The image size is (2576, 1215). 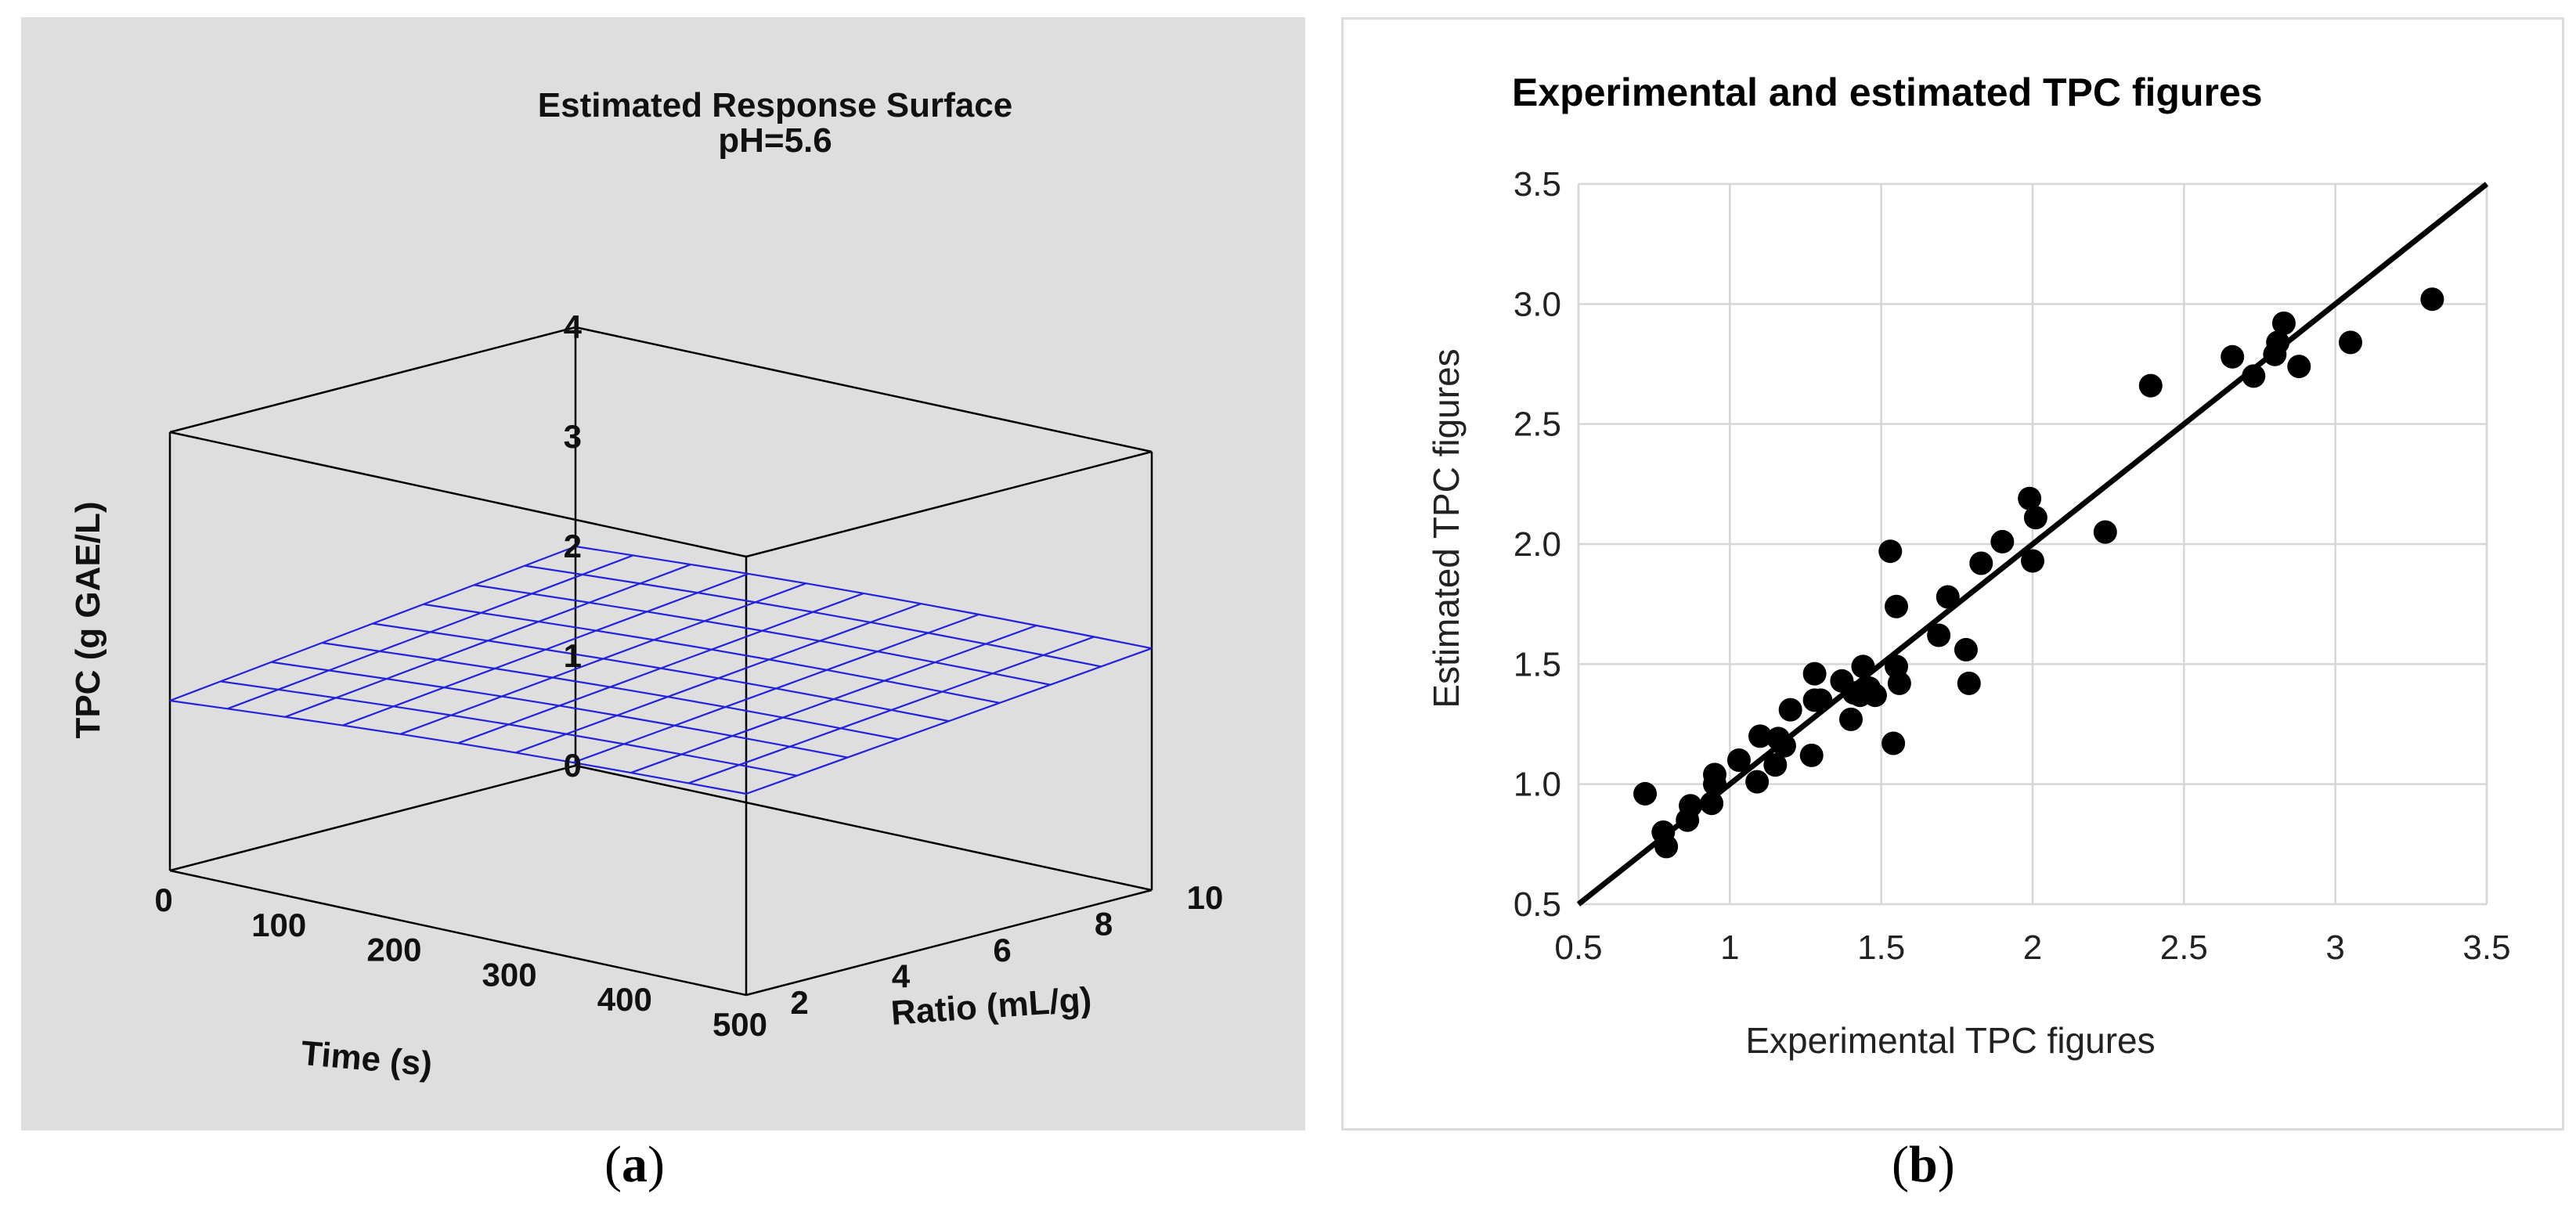 What do you see at coordinates (1537, 905) in the screenshot?
I see `y-tick-label: 0.5` at bounding box center [1537, 905].